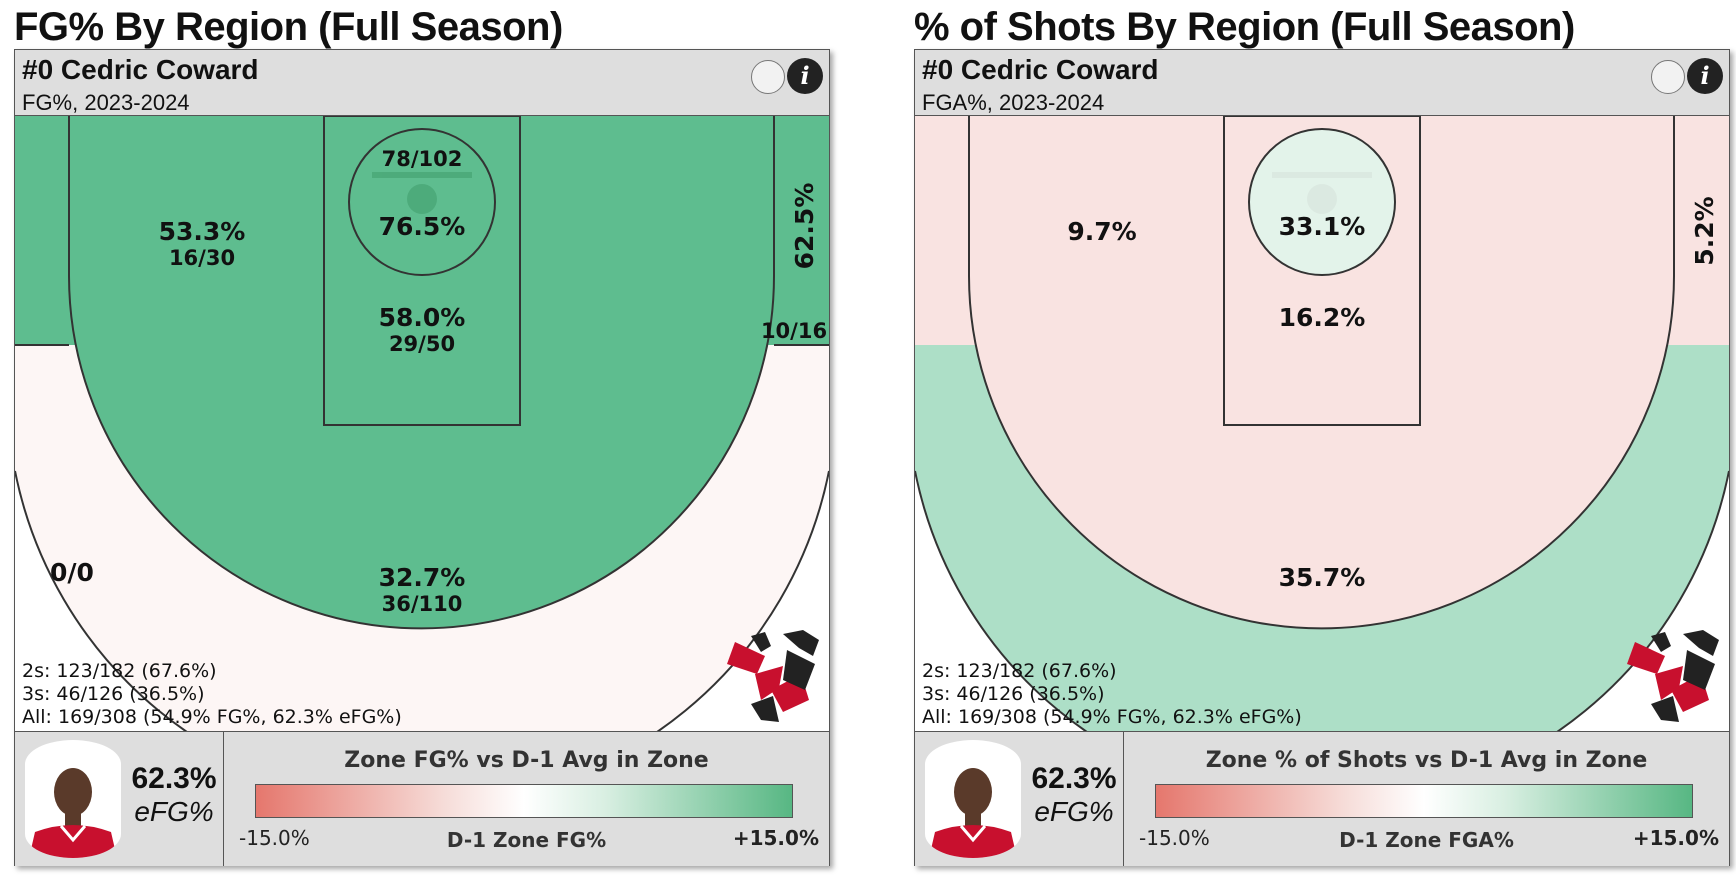  What do you see at coordinates (1244, 27) in the screenshot?
I see `panel-title: % of Shots By Region (Full Season)` at bounding box center [1244, 27].